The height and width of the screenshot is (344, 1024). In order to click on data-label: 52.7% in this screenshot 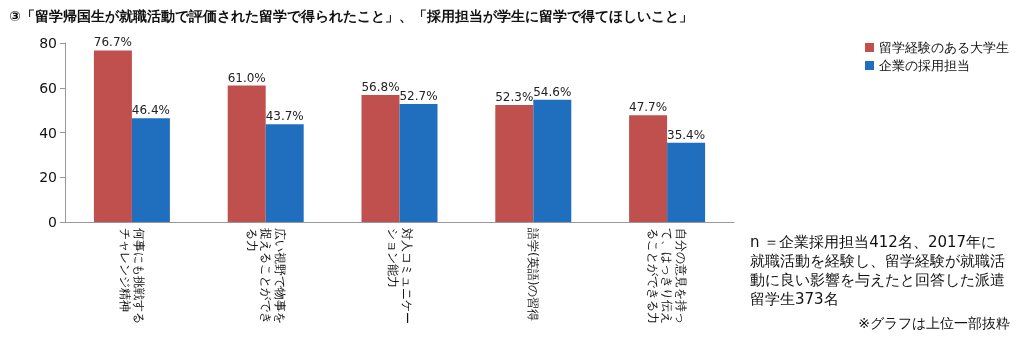, I will do `click(418, 96)`.